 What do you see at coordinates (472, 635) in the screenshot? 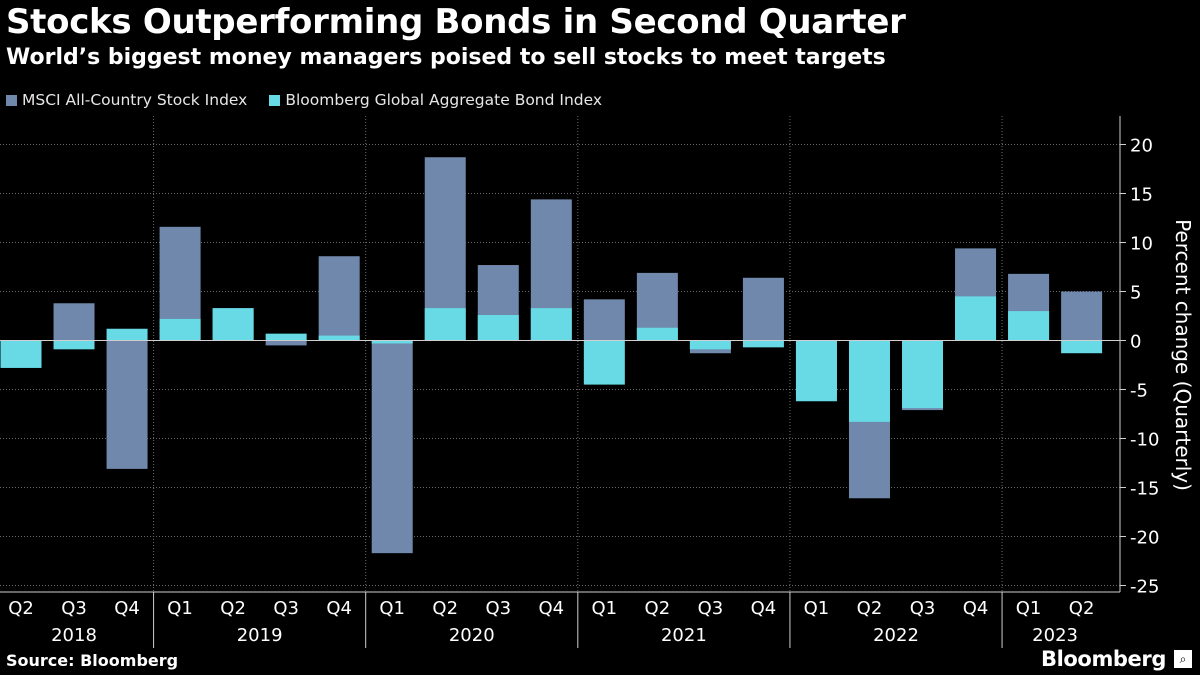
I see `x-year-label: 2020` at bounding box center [472, 635].